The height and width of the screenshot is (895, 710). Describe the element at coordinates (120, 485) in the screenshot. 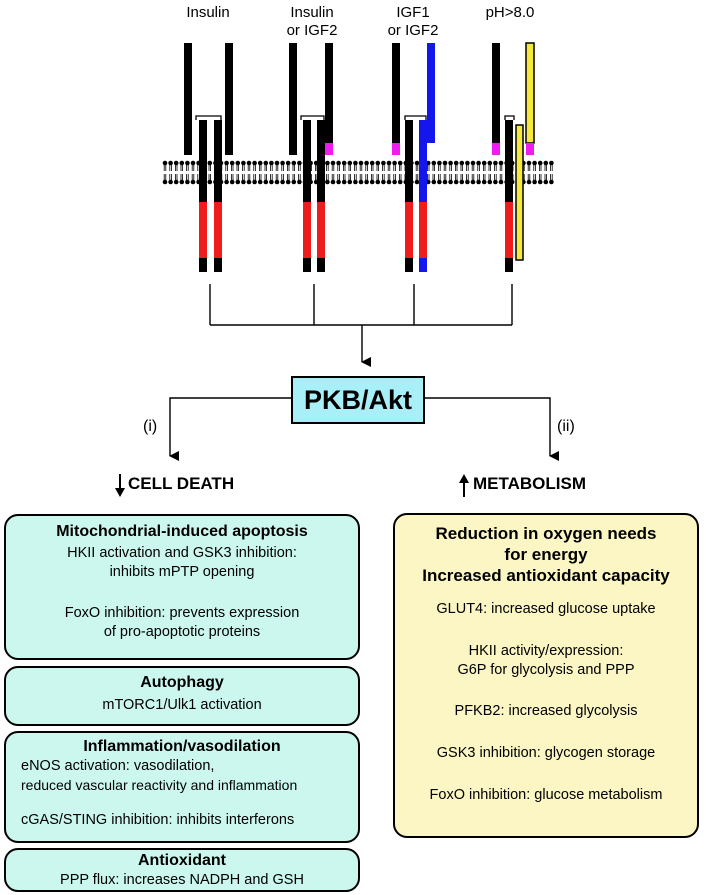

I see `decrease-arrow-icon` at that location.